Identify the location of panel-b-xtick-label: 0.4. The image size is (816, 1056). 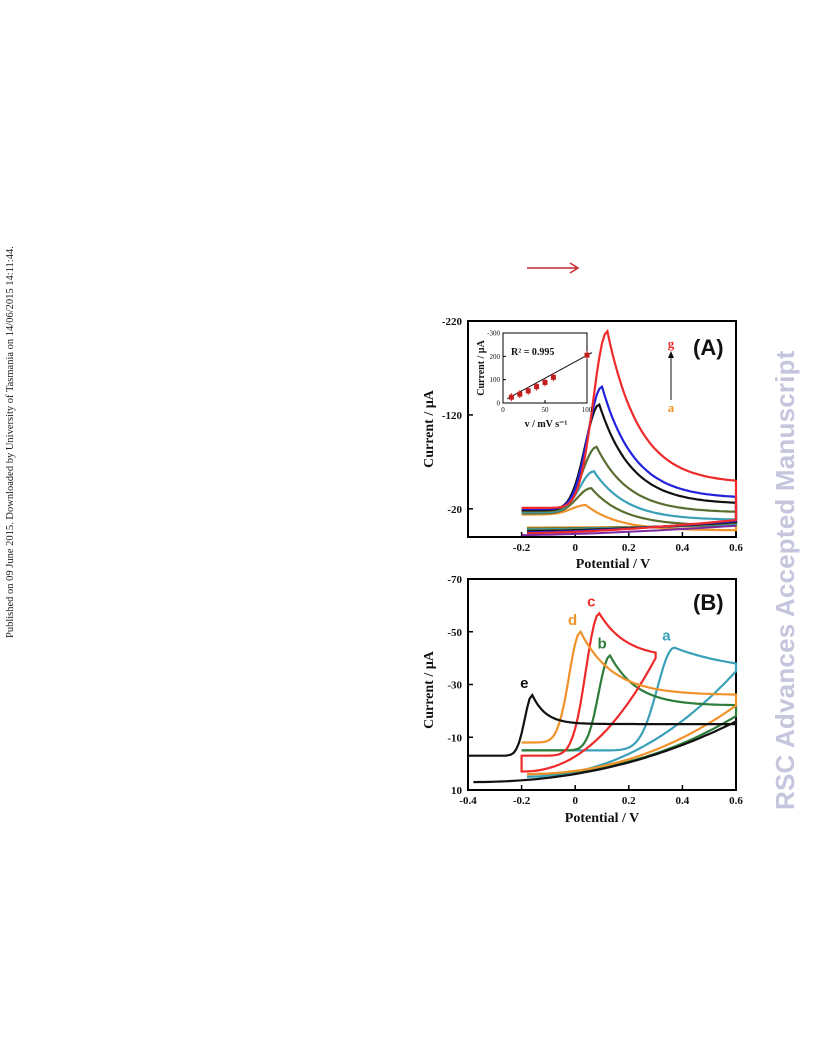
(683, 801).